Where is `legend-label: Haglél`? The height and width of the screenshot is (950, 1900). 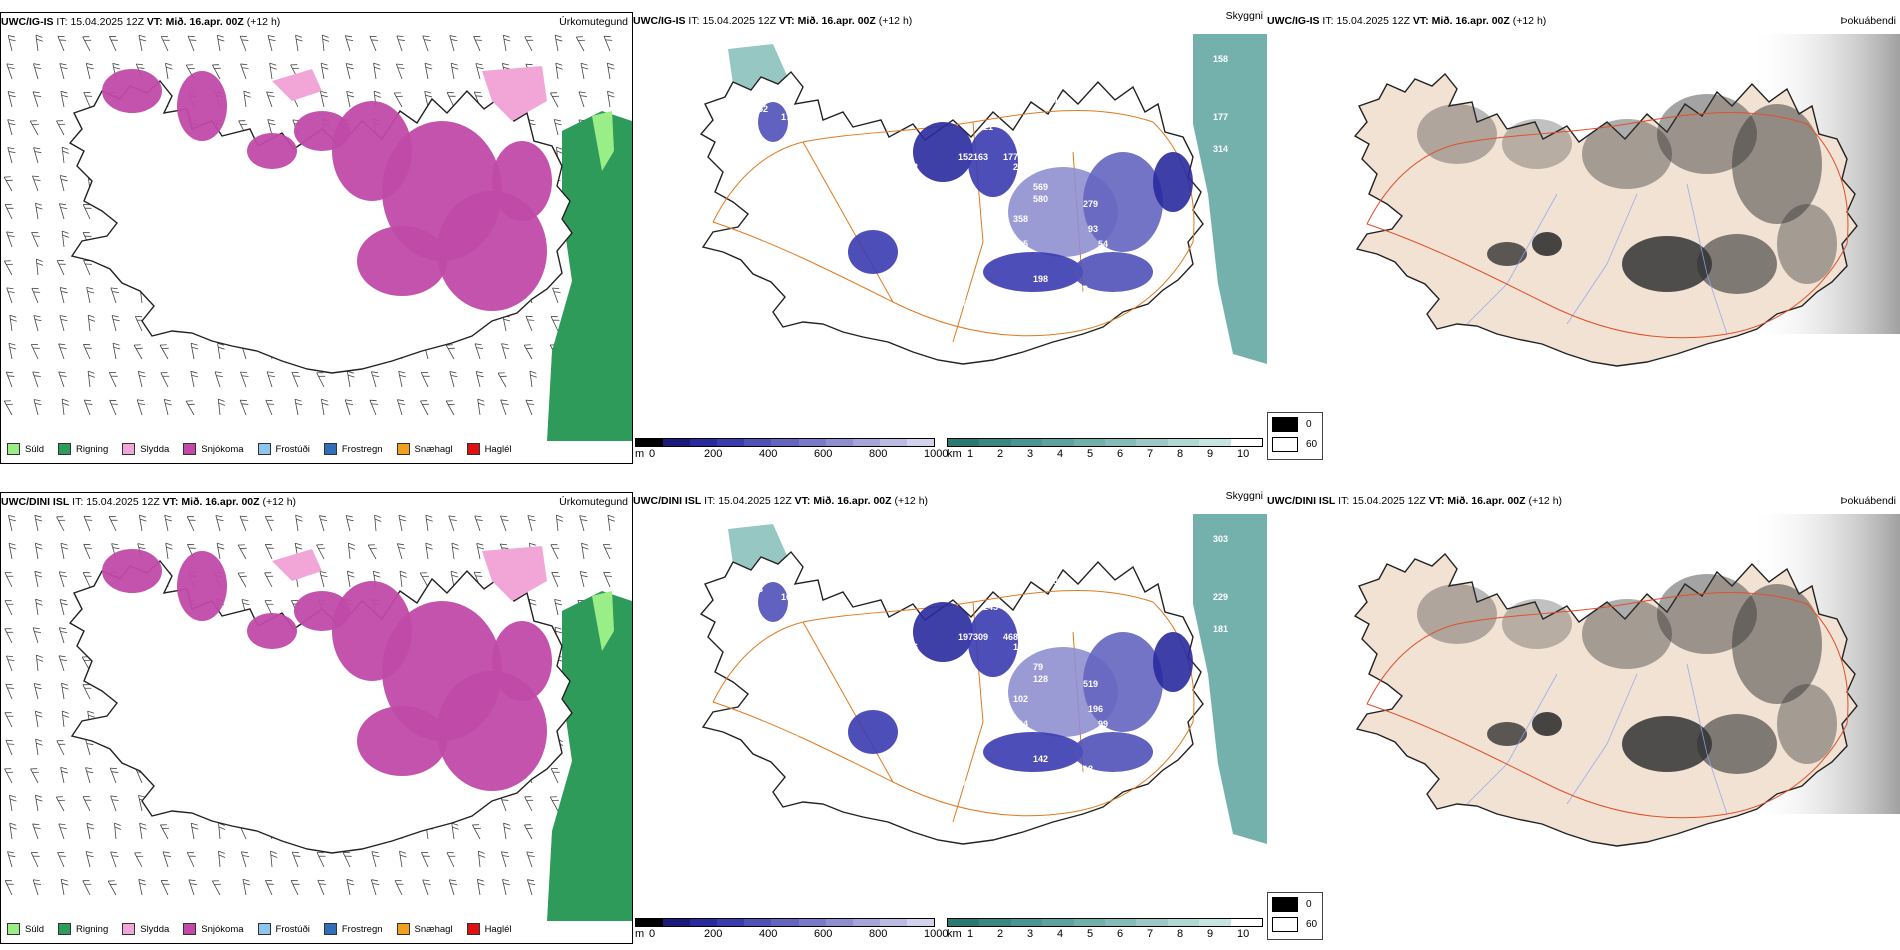 legend-label: Haglél is located at coordinates (498, 929).